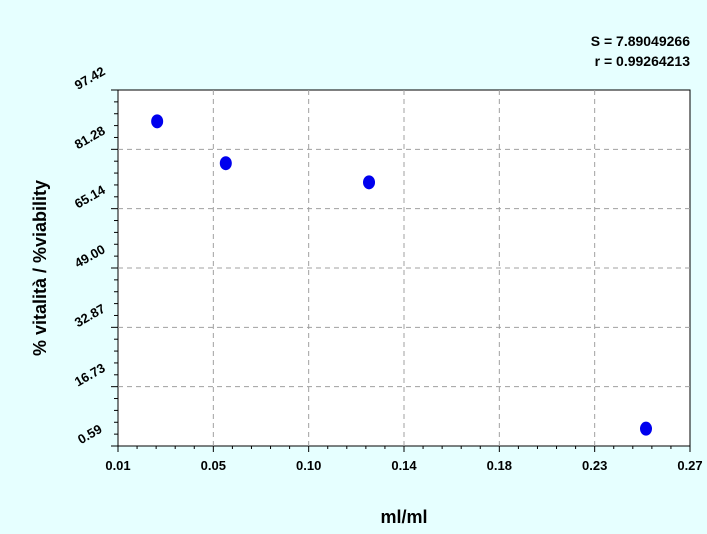 Image resolution: width=707 pixels, height=534 pixels. What do you see at coordinates (40, 268) in the screenshot?
I see `y-axis-label: % vitalità / %viability` at bounding box center [40, 268].